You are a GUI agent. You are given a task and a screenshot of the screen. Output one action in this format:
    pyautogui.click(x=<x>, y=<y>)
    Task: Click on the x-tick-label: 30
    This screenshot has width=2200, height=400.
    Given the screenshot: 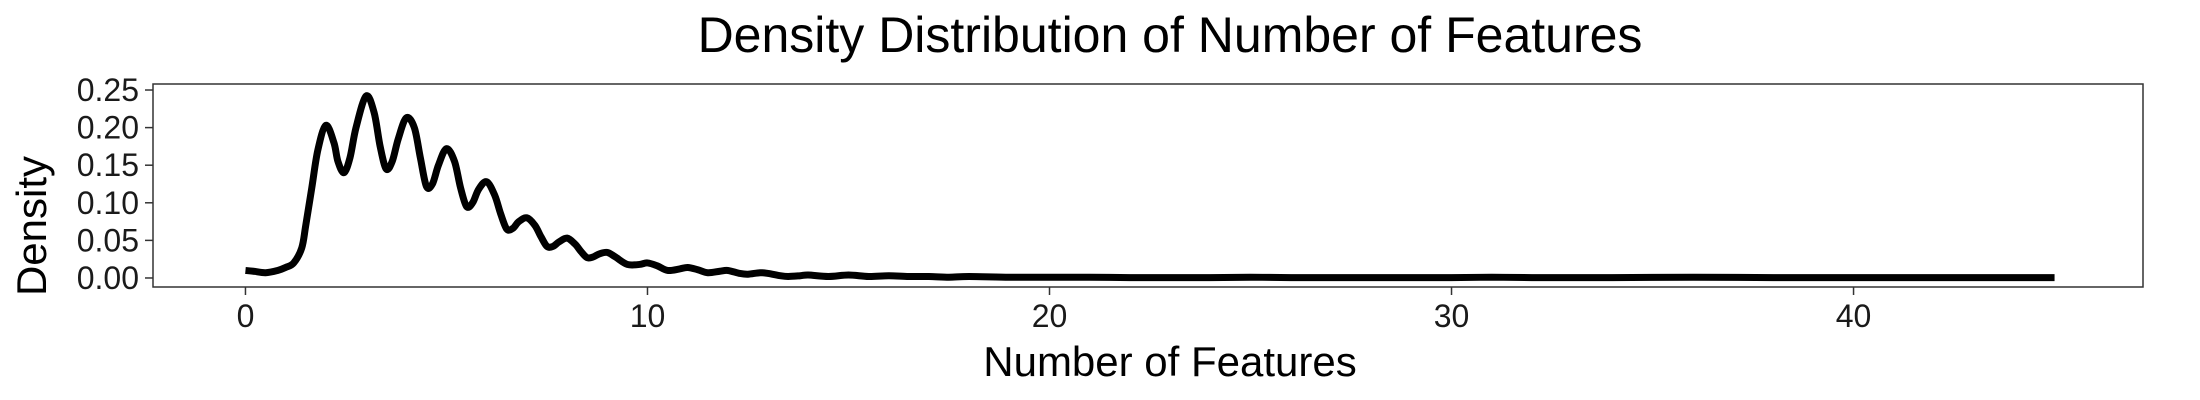 What is the action you would take?
    pyautogui.click(x=1452, y=316)
    